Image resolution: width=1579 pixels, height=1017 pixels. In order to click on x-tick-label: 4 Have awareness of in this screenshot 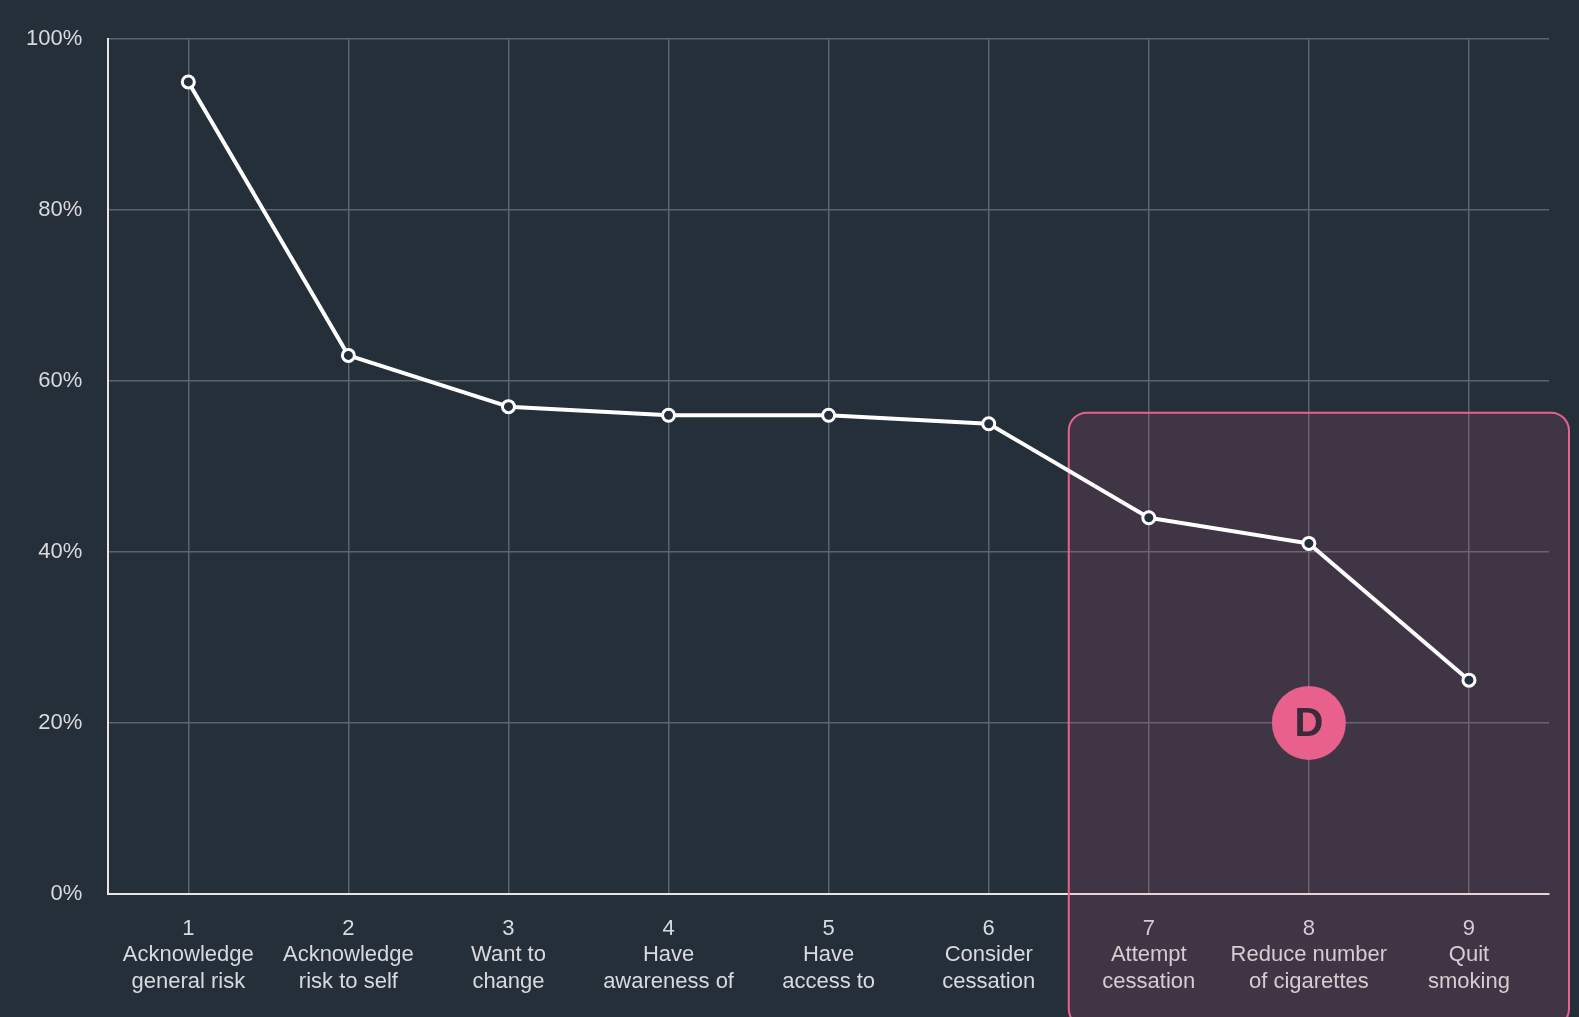, I will do `click(669, 954)`.